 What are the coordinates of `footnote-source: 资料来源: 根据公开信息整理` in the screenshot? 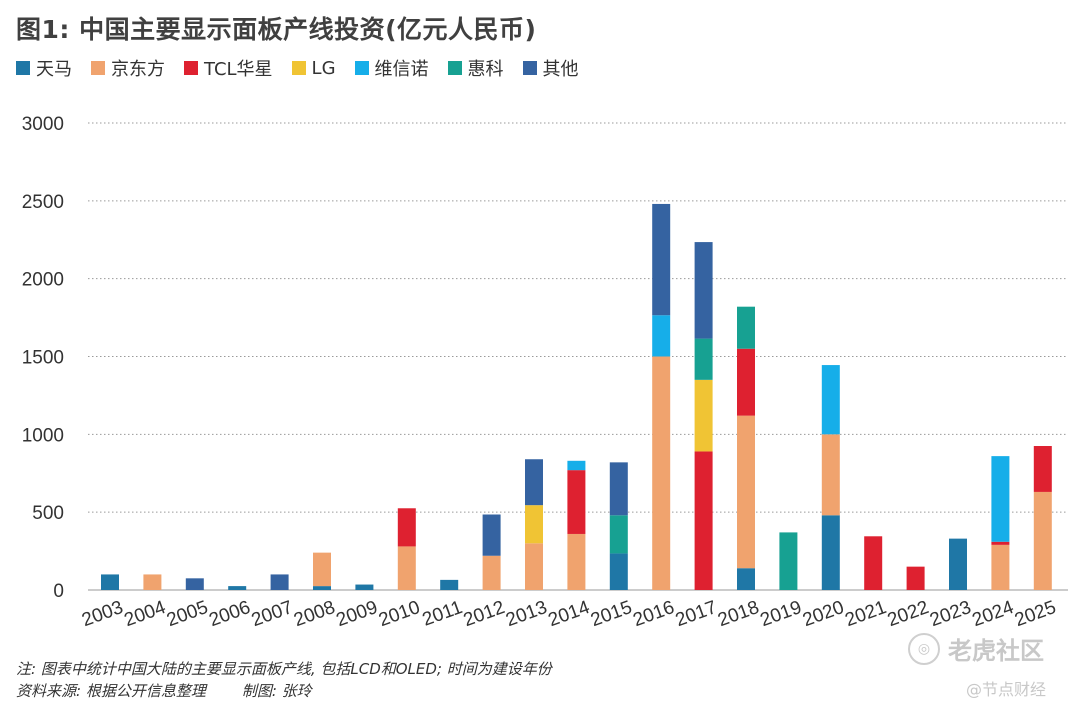 It's located at (111, 691).